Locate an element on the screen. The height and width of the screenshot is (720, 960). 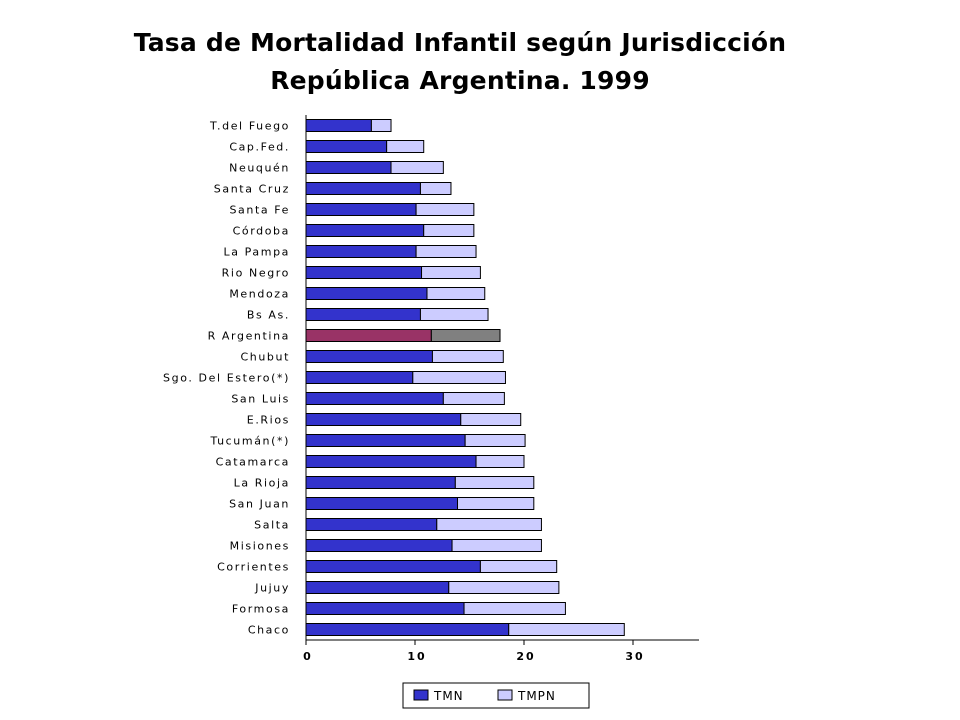
x-tick-label: 20 is located at coordinates (525, 656).